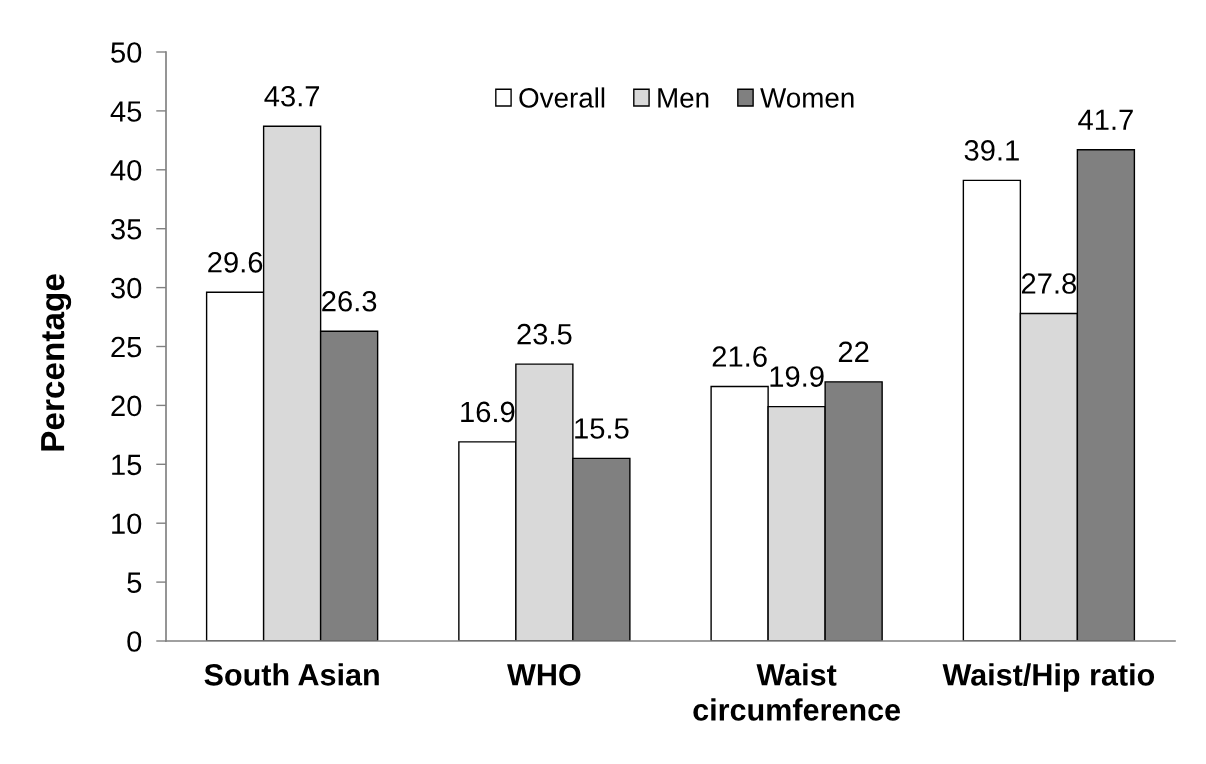 This screenshot has height=764, width=1206. I want to click on data-label: 16.9, so click(488, 412).